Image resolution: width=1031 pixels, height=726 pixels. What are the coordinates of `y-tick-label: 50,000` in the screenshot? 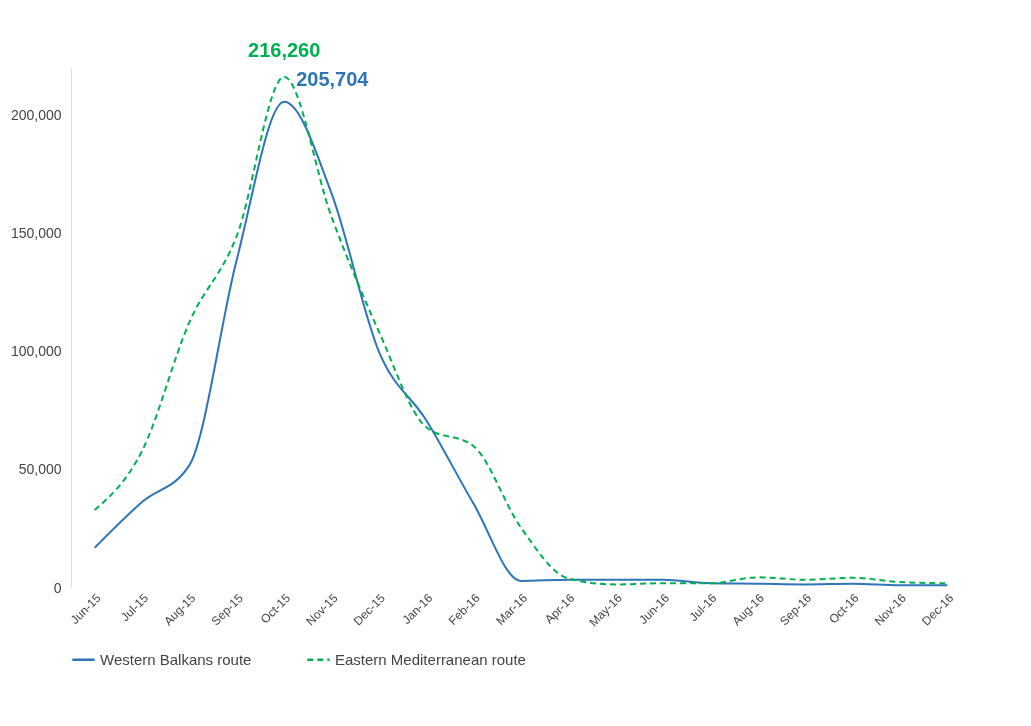 It's located at (40, 469).